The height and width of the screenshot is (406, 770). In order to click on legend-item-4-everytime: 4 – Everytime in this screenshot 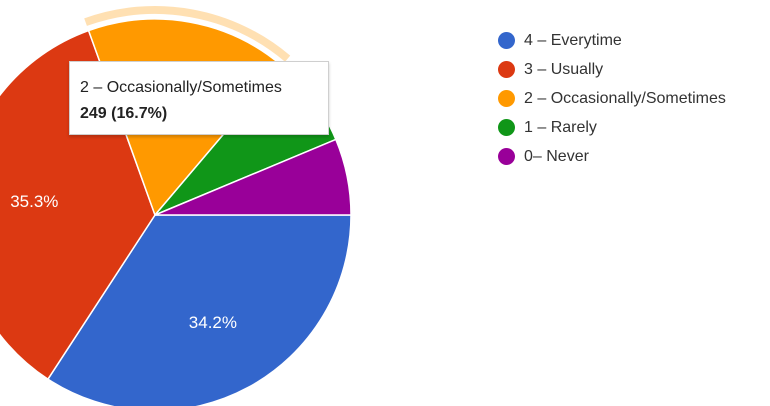, I will do `click(612, 40)`.